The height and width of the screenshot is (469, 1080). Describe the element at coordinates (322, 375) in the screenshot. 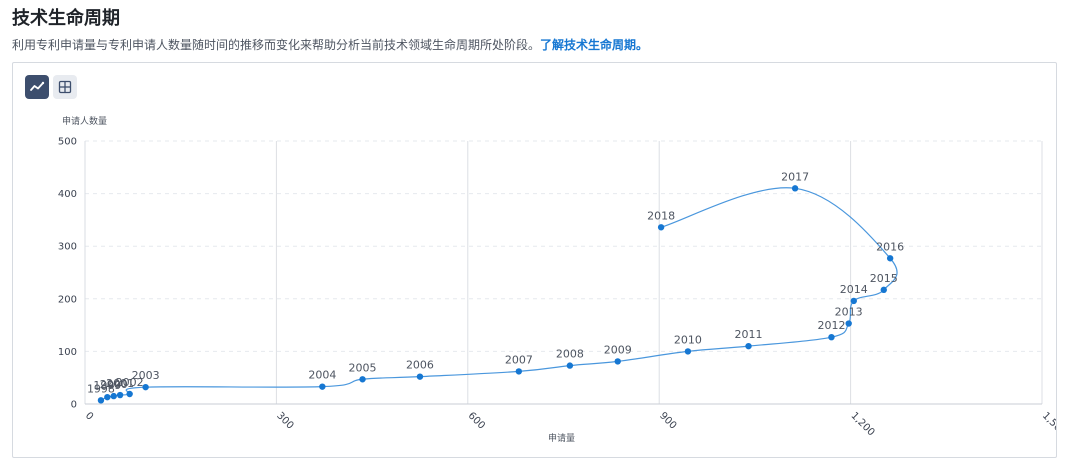

I see `point-label-2004: 2004` at that location.